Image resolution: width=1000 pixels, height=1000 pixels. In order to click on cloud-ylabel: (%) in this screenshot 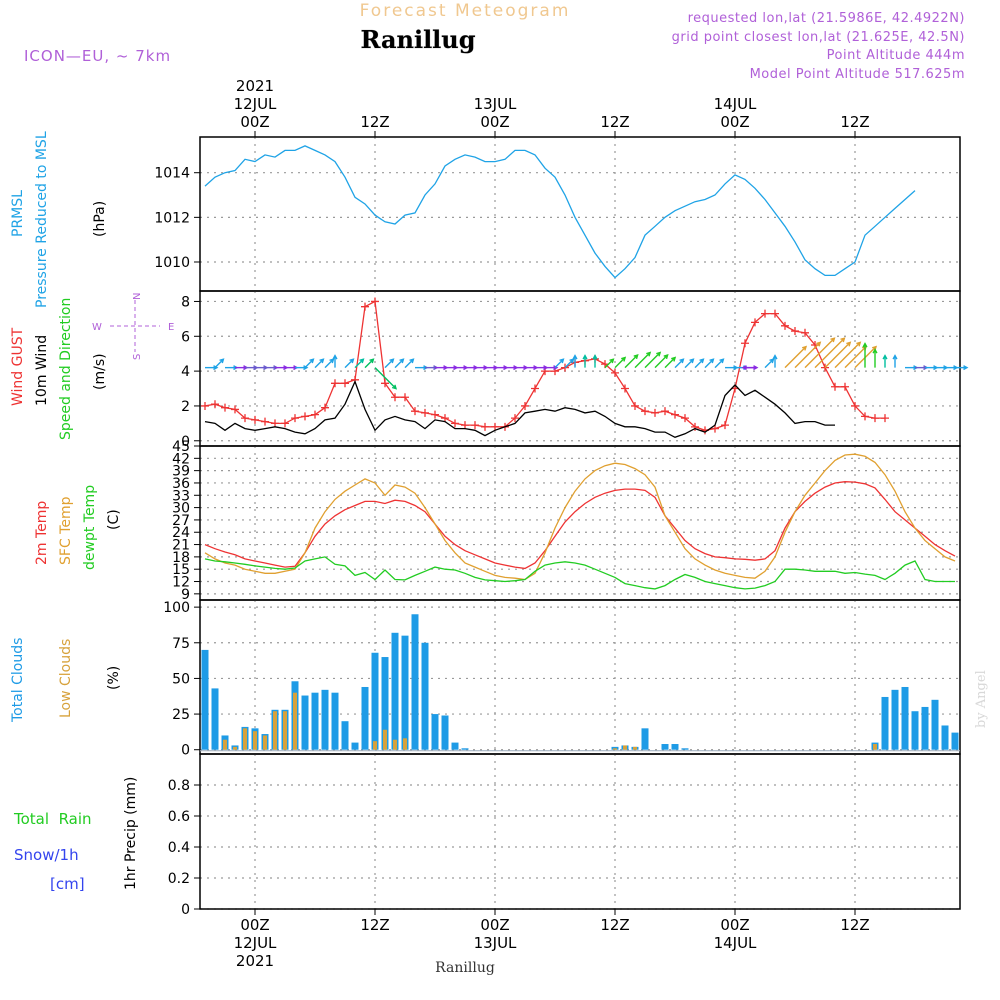, I will do `click(114, 678)`.